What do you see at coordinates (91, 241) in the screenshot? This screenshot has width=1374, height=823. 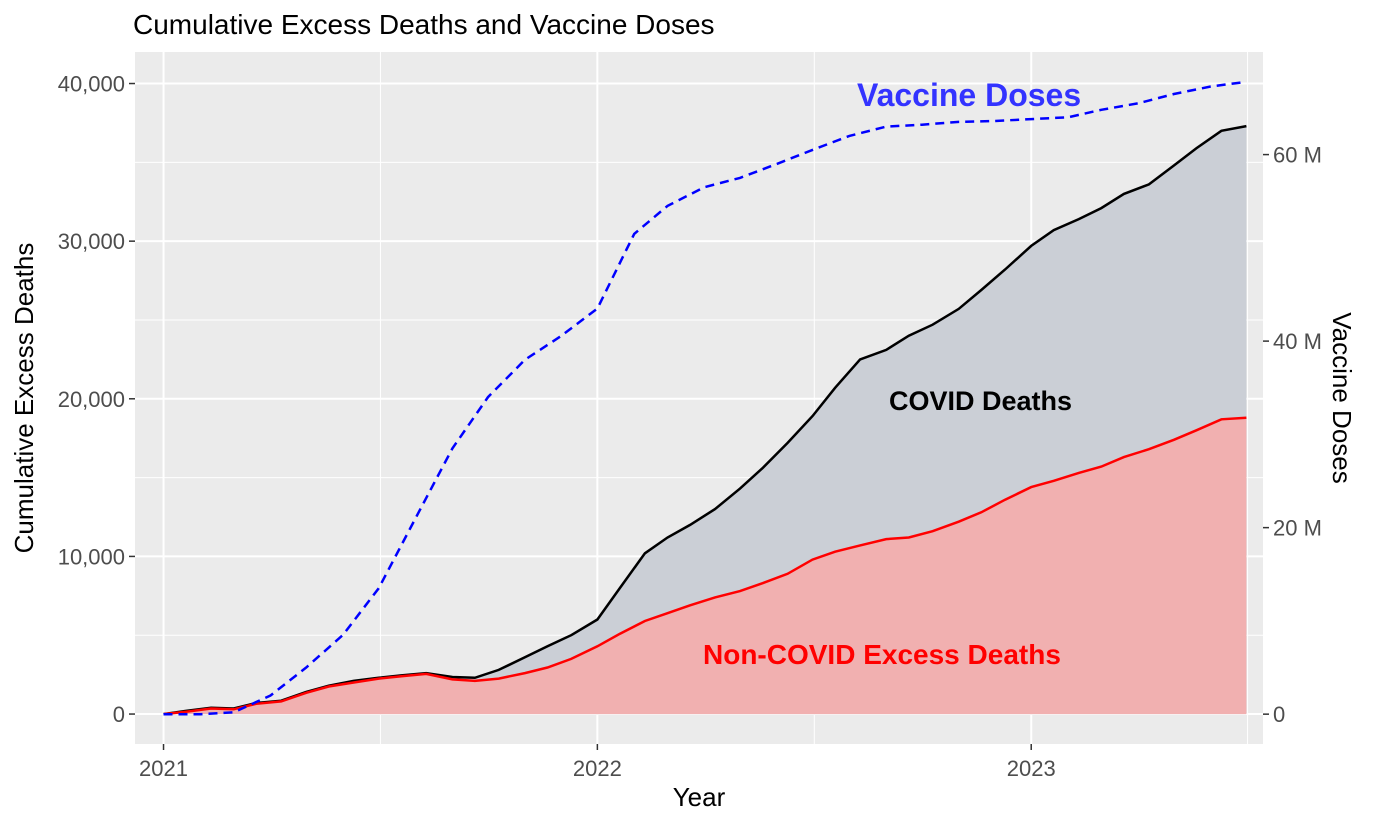 I see `y-tick-label: 30,000` at bounding box center [91, 241].